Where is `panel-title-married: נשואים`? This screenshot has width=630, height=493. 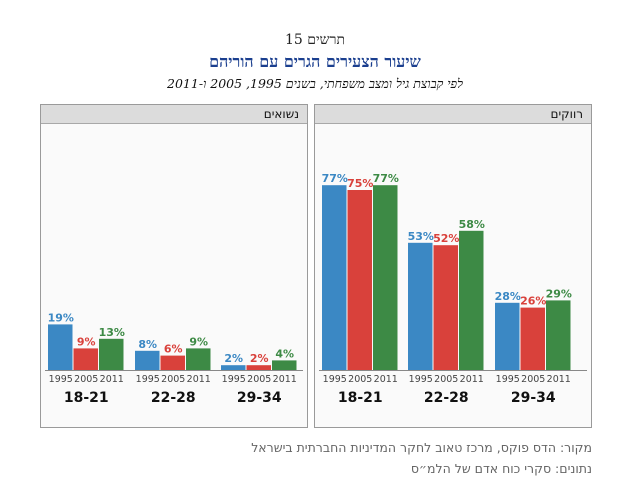 panel-title-married: נשואים is located at coordinates (174, 114).